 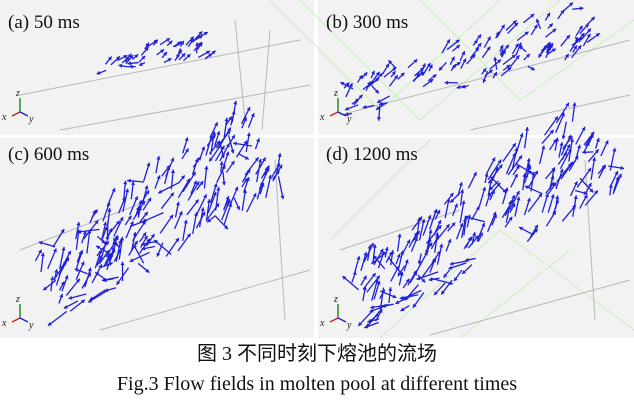 What do you see at coordinates (335, 93) in the screenshot?
I see `axis-label: z` at bounding box center [335, 93].